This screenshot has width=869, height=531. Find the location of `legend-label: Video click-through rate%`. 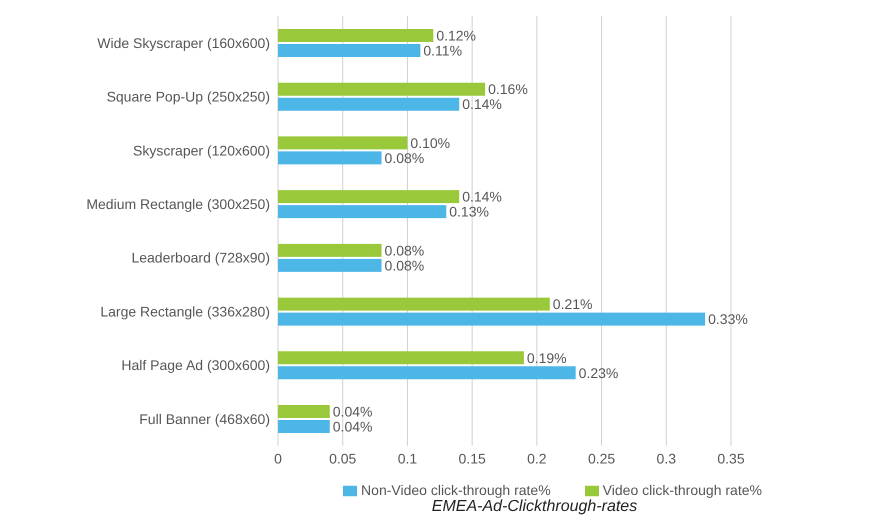

legend-label: Video click-through rate% is located at coordinates (682, 490).